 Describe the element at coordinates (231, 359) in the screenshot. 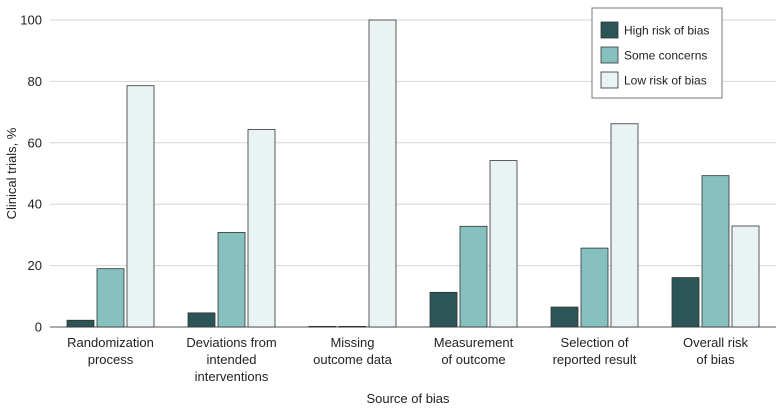

I see `x-category-label: Deviations from intended interventions` at that location.